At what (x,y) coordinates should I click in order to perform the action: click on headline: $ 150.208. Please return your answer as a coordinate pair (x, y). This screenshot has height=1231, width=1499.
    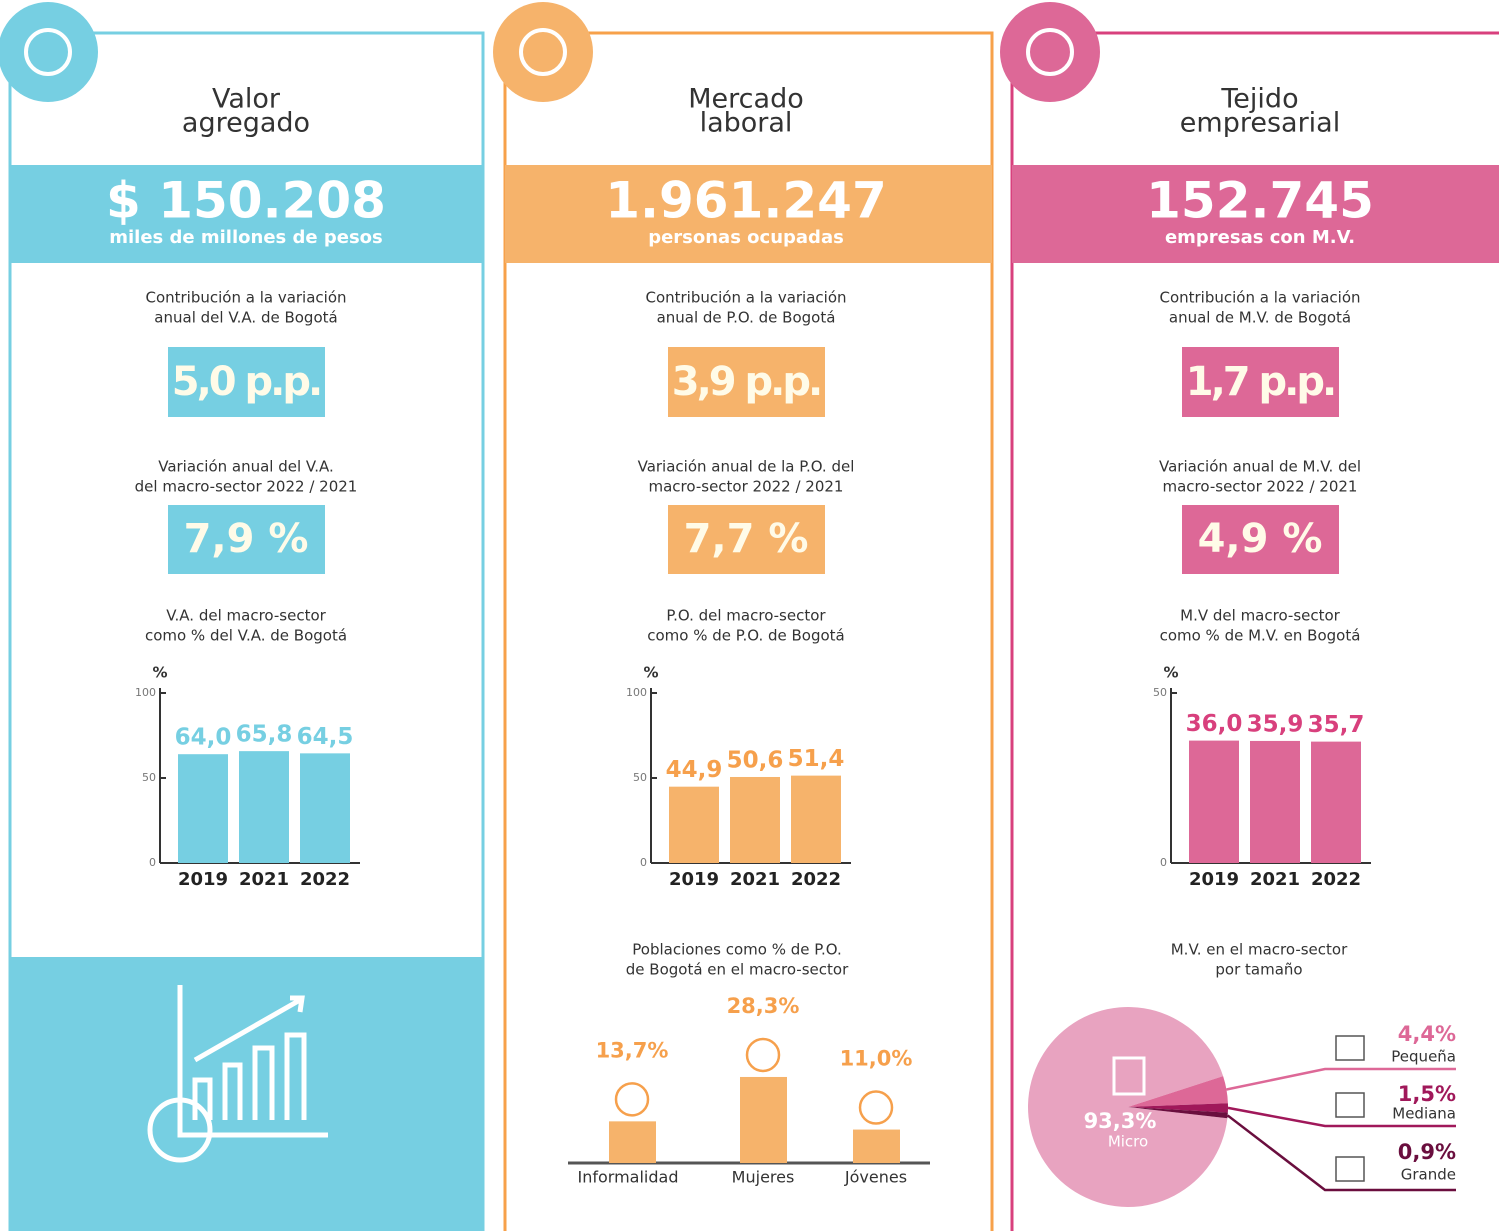
    Looking at the image, I should click on (246, 201).